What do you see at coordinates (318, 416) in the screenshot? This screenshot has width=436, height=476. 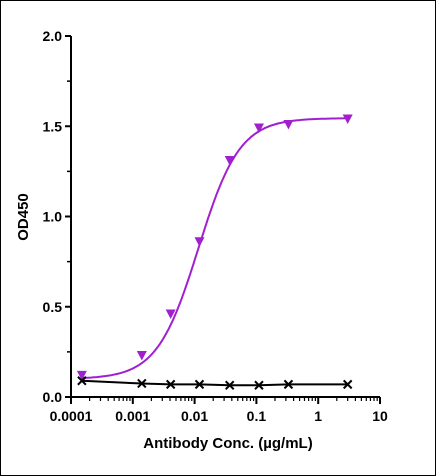 I see `x-tick-label: 1` at bounding box center [318, 416].